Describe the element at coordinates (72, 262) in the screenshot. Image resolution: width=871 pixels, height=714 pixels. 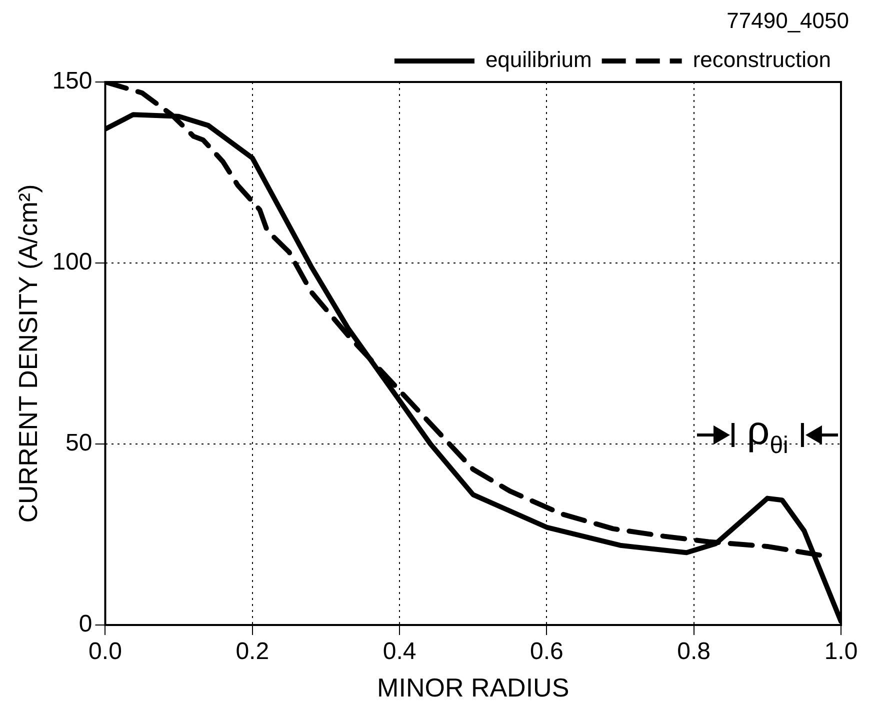
I see `y-tick-label: 100` at that location.